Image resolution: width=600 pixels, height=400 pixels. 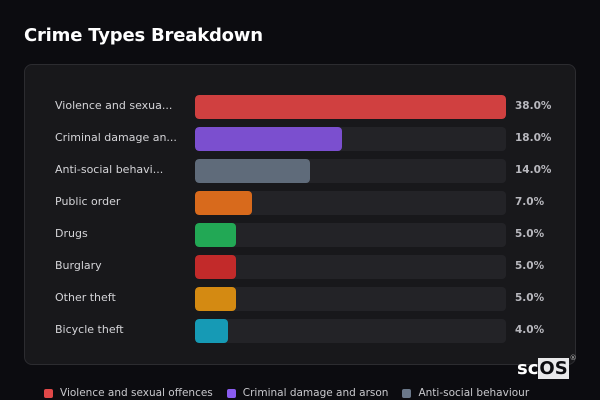 I want to click on legend-label: Violence and sexual offences, so click(x=136, y=393).